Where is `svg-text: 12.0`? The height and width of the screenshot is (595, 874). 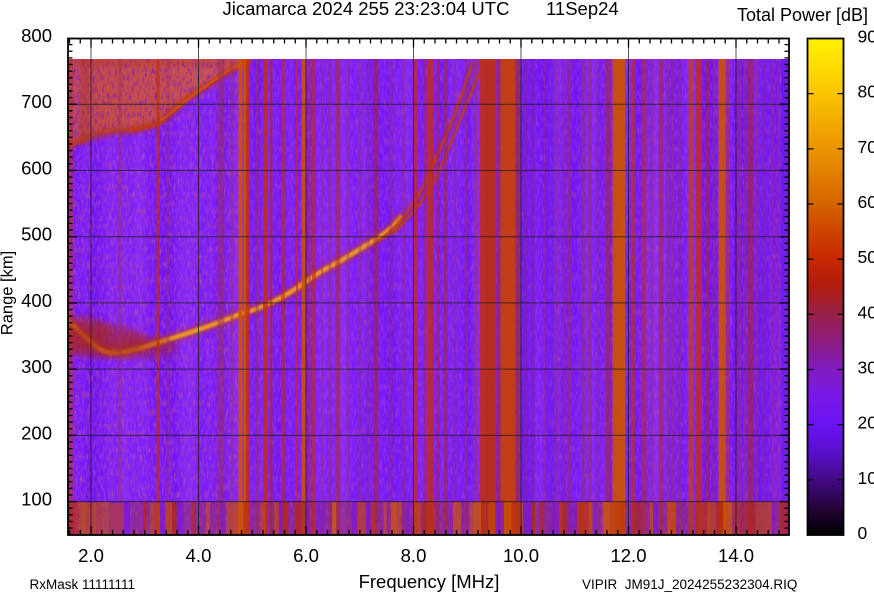 svg-text: 12.0 is located at coordinates (628, 555).